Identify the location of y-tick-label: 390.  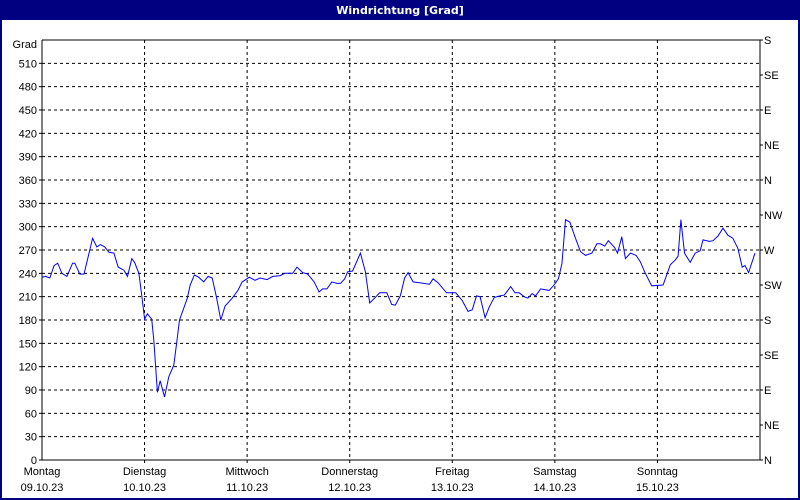
(28, 158).